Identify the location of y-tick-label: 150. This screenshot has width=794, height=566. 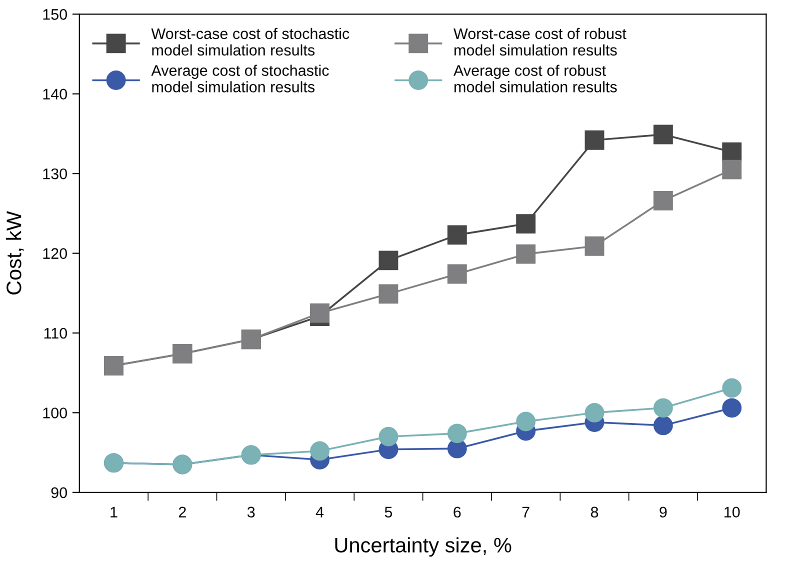
(55, 14).